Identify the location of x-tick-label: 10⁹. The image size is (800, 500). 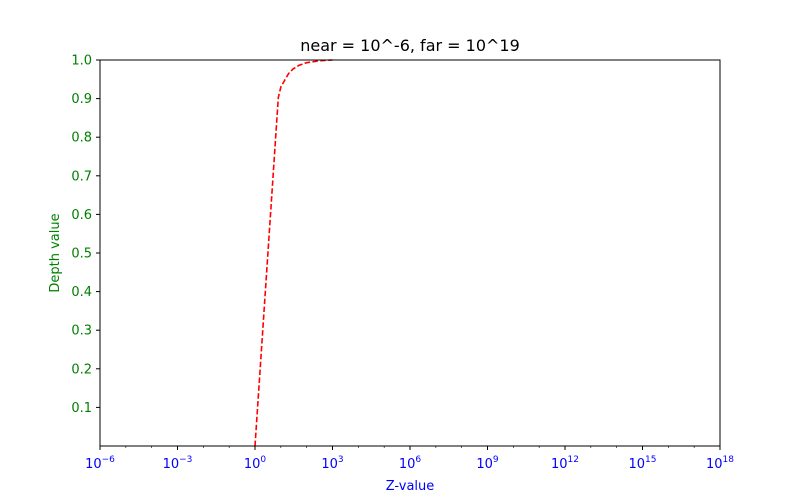
(487, 463).